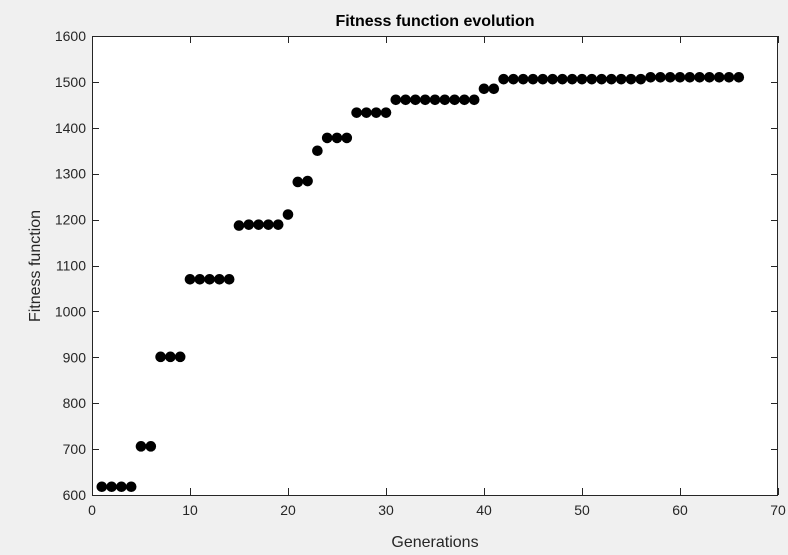 The image size is (788, 555). Describe the element at coordinates (75, 357) in the screenshot. I see `y-tick-label: 900` at that location.